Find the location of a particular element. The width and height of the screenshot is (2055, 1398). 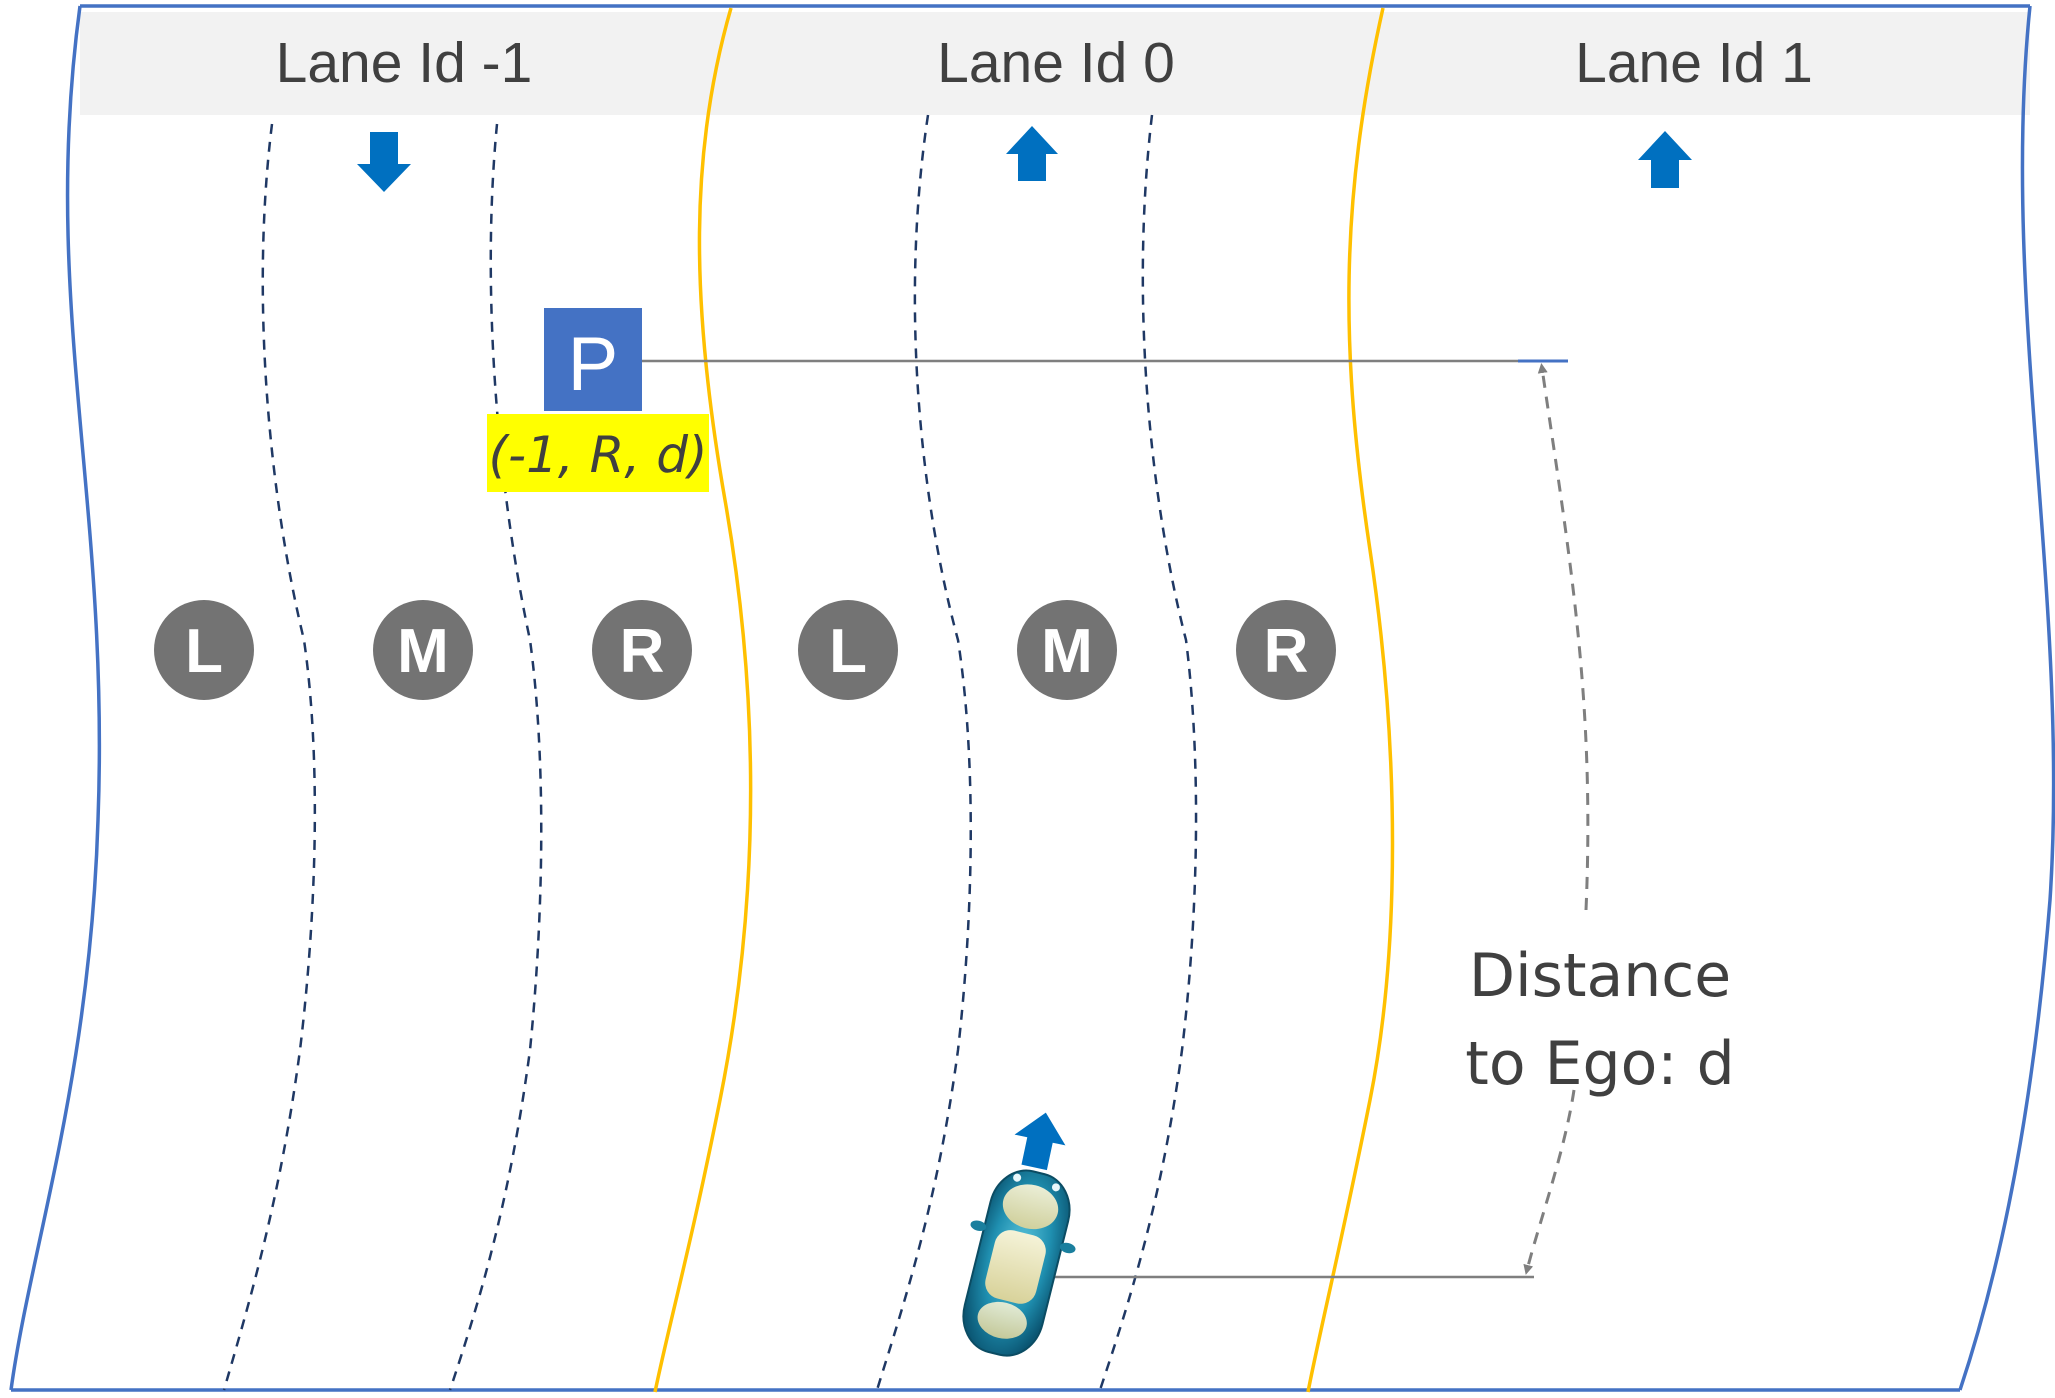

parking-tag: (-1, R, d) is located at coordinates (598, 453).